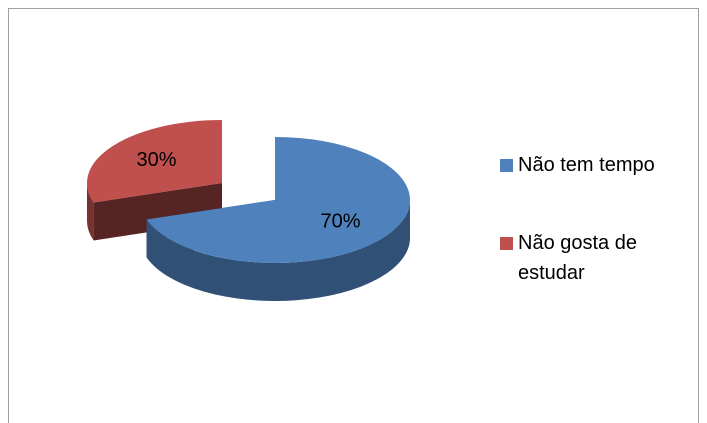  What do you see at coordinates (577, 258) in the screenshot?
I see `legend-label: Não gosta de estudar` at bounding box center [577, 258].